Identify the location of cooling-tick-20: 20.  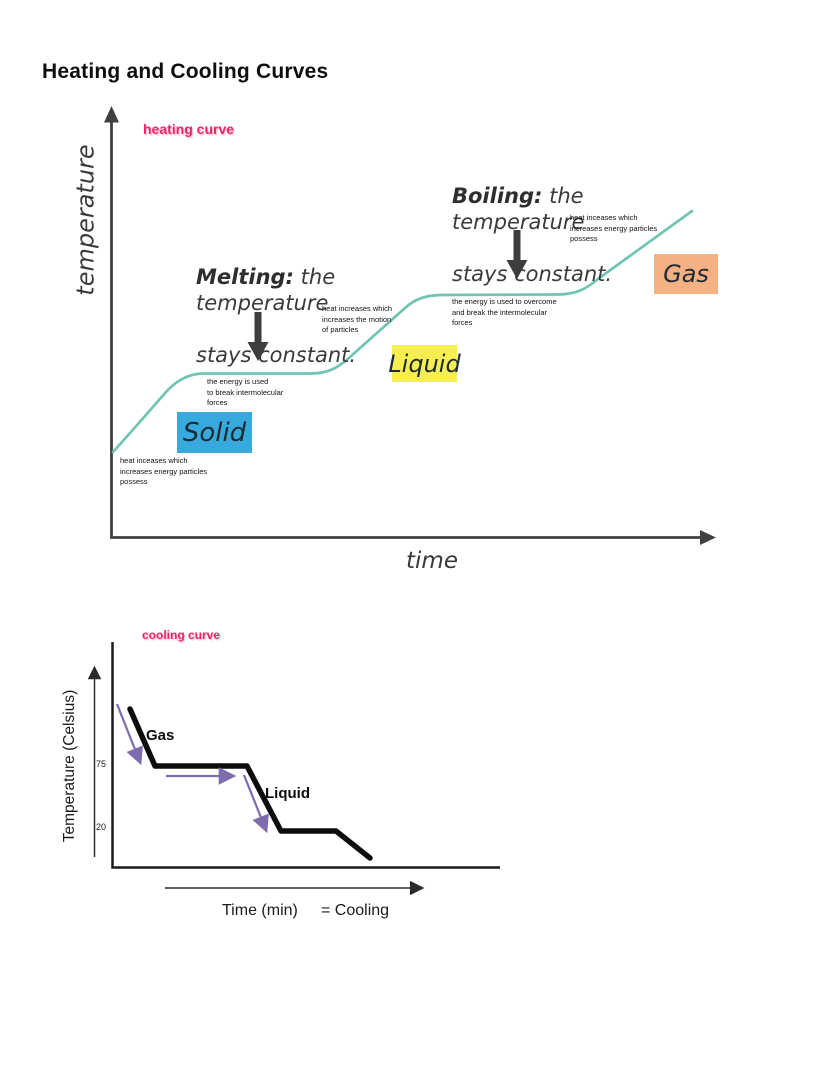
(101, 827).